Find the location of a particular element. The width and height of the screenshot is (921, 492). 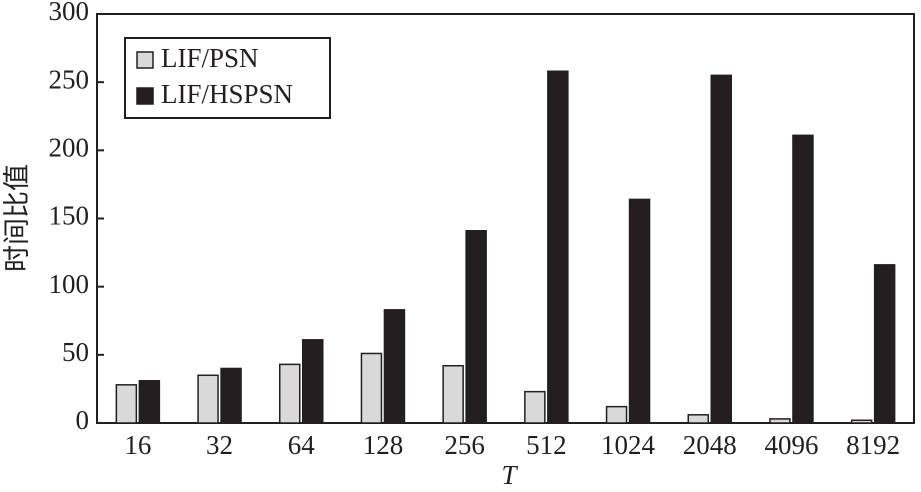

x-tick-label: 32 is located at coordinates (219, 445).